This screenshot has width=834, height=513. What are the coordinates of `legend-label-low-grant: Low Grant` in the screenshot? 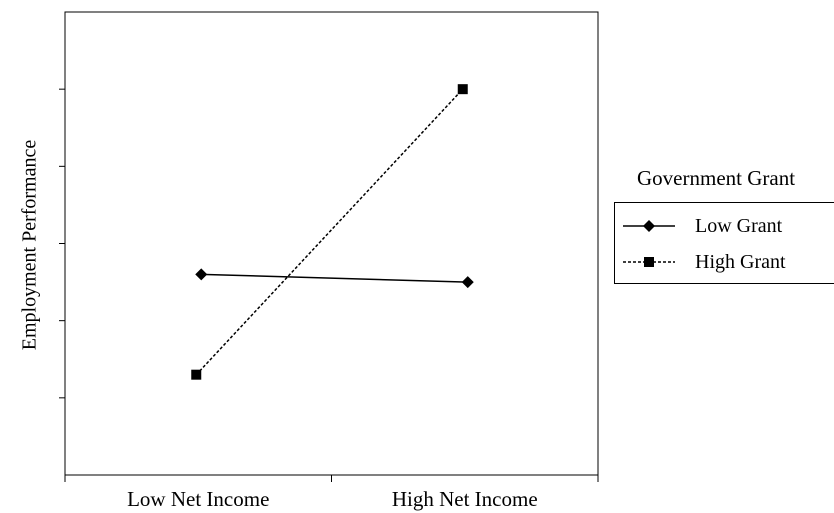 It's located at (739, 225).